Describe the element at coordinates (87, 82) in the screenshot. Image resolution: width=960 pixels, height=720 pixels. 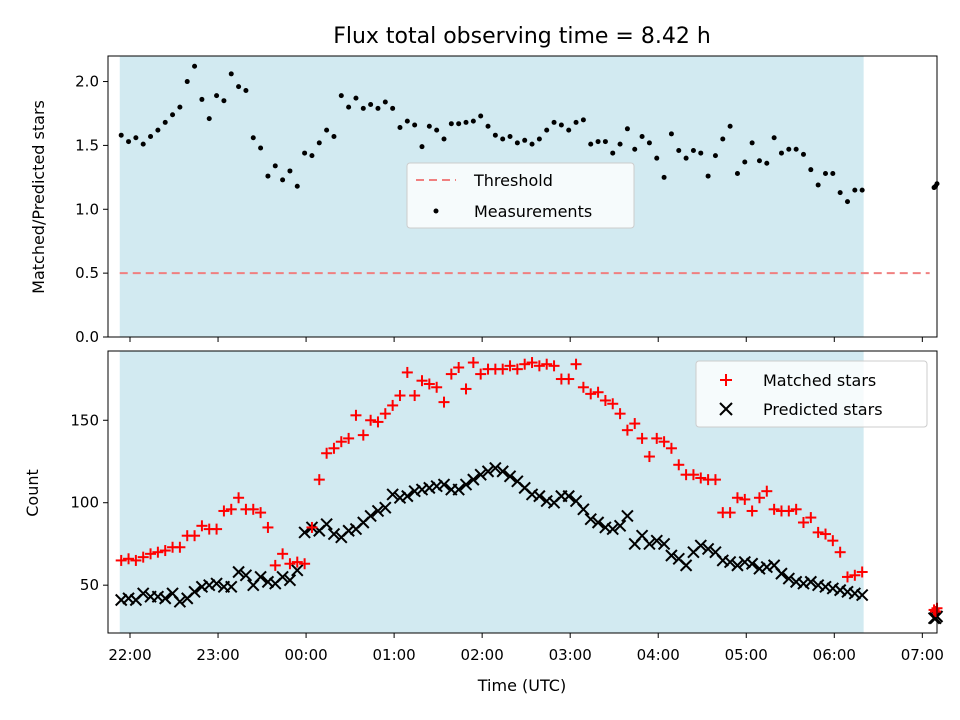
I see `top-y-tick-label: 2.0` at that location.